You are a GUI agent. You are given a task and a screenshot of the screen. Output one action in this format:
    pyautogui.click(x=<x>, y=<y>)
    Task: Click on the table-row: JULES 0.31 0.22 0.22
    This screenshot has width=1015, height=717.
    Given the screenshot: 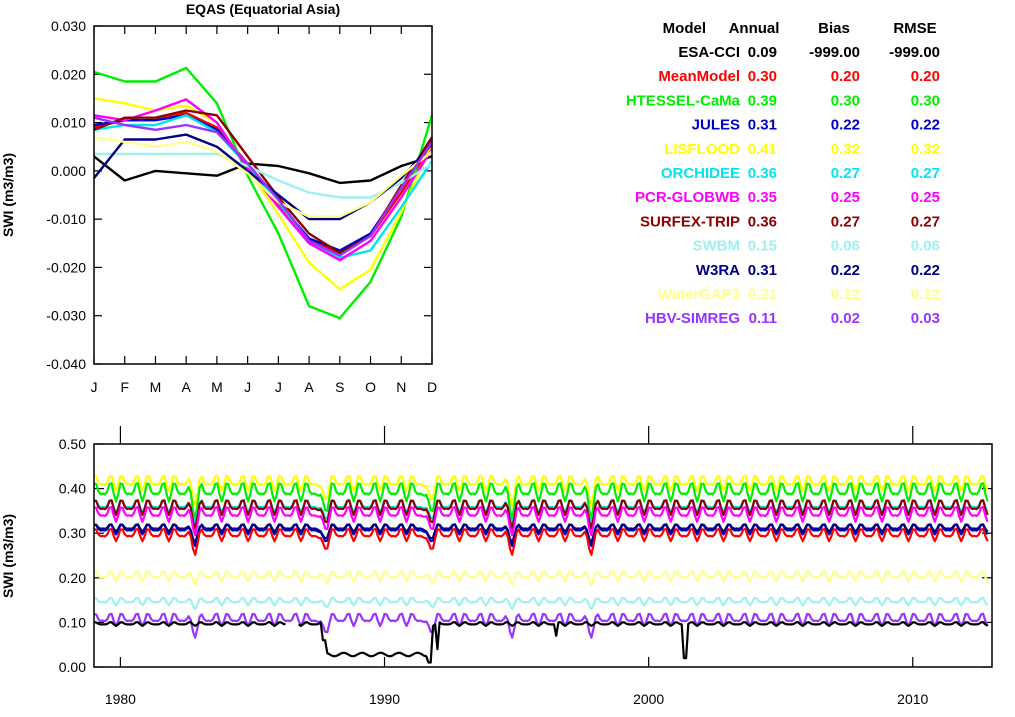 What is the action you would take?
    pyautogui.click(x=816, y=125)
    